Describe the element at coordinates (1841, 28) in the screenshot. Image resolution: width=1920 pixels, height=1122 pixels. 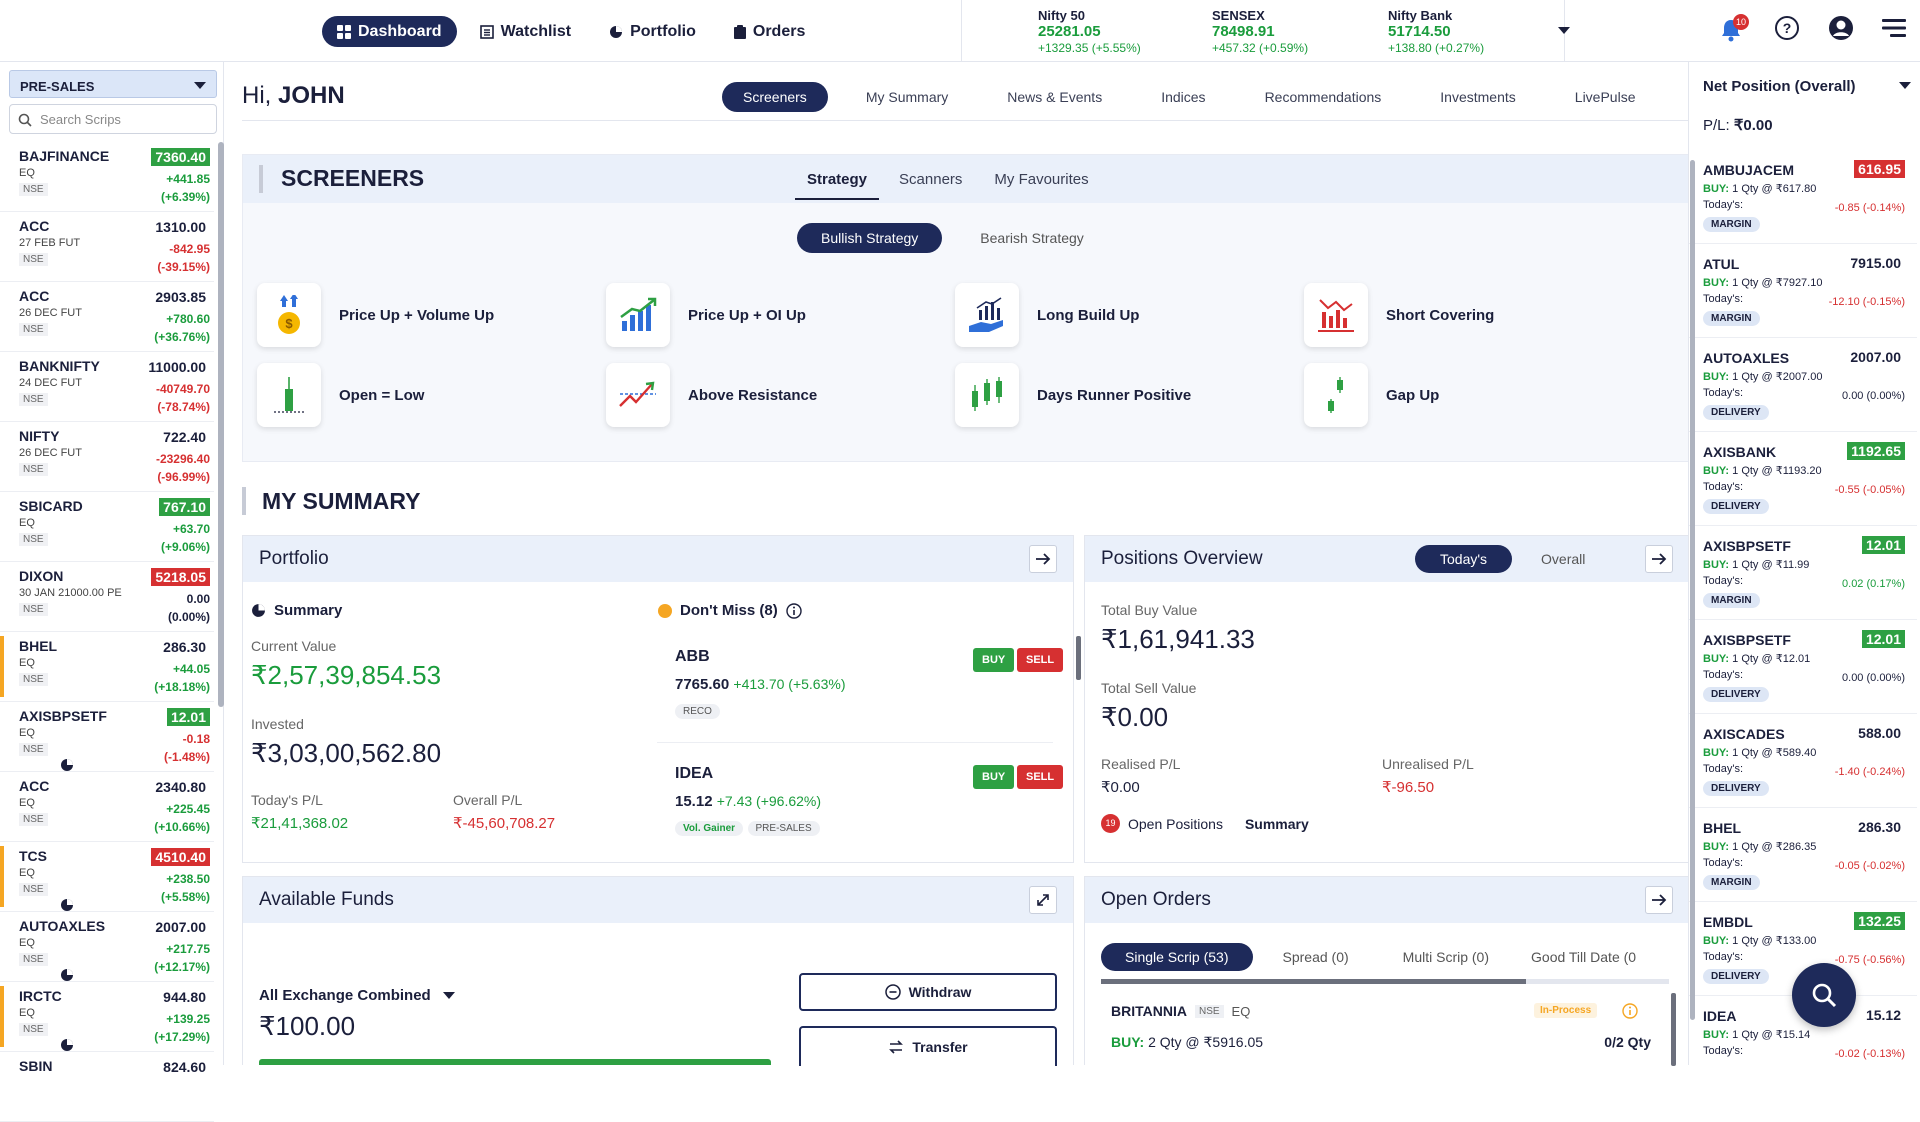
I see `user-avatar-icon` at that location.